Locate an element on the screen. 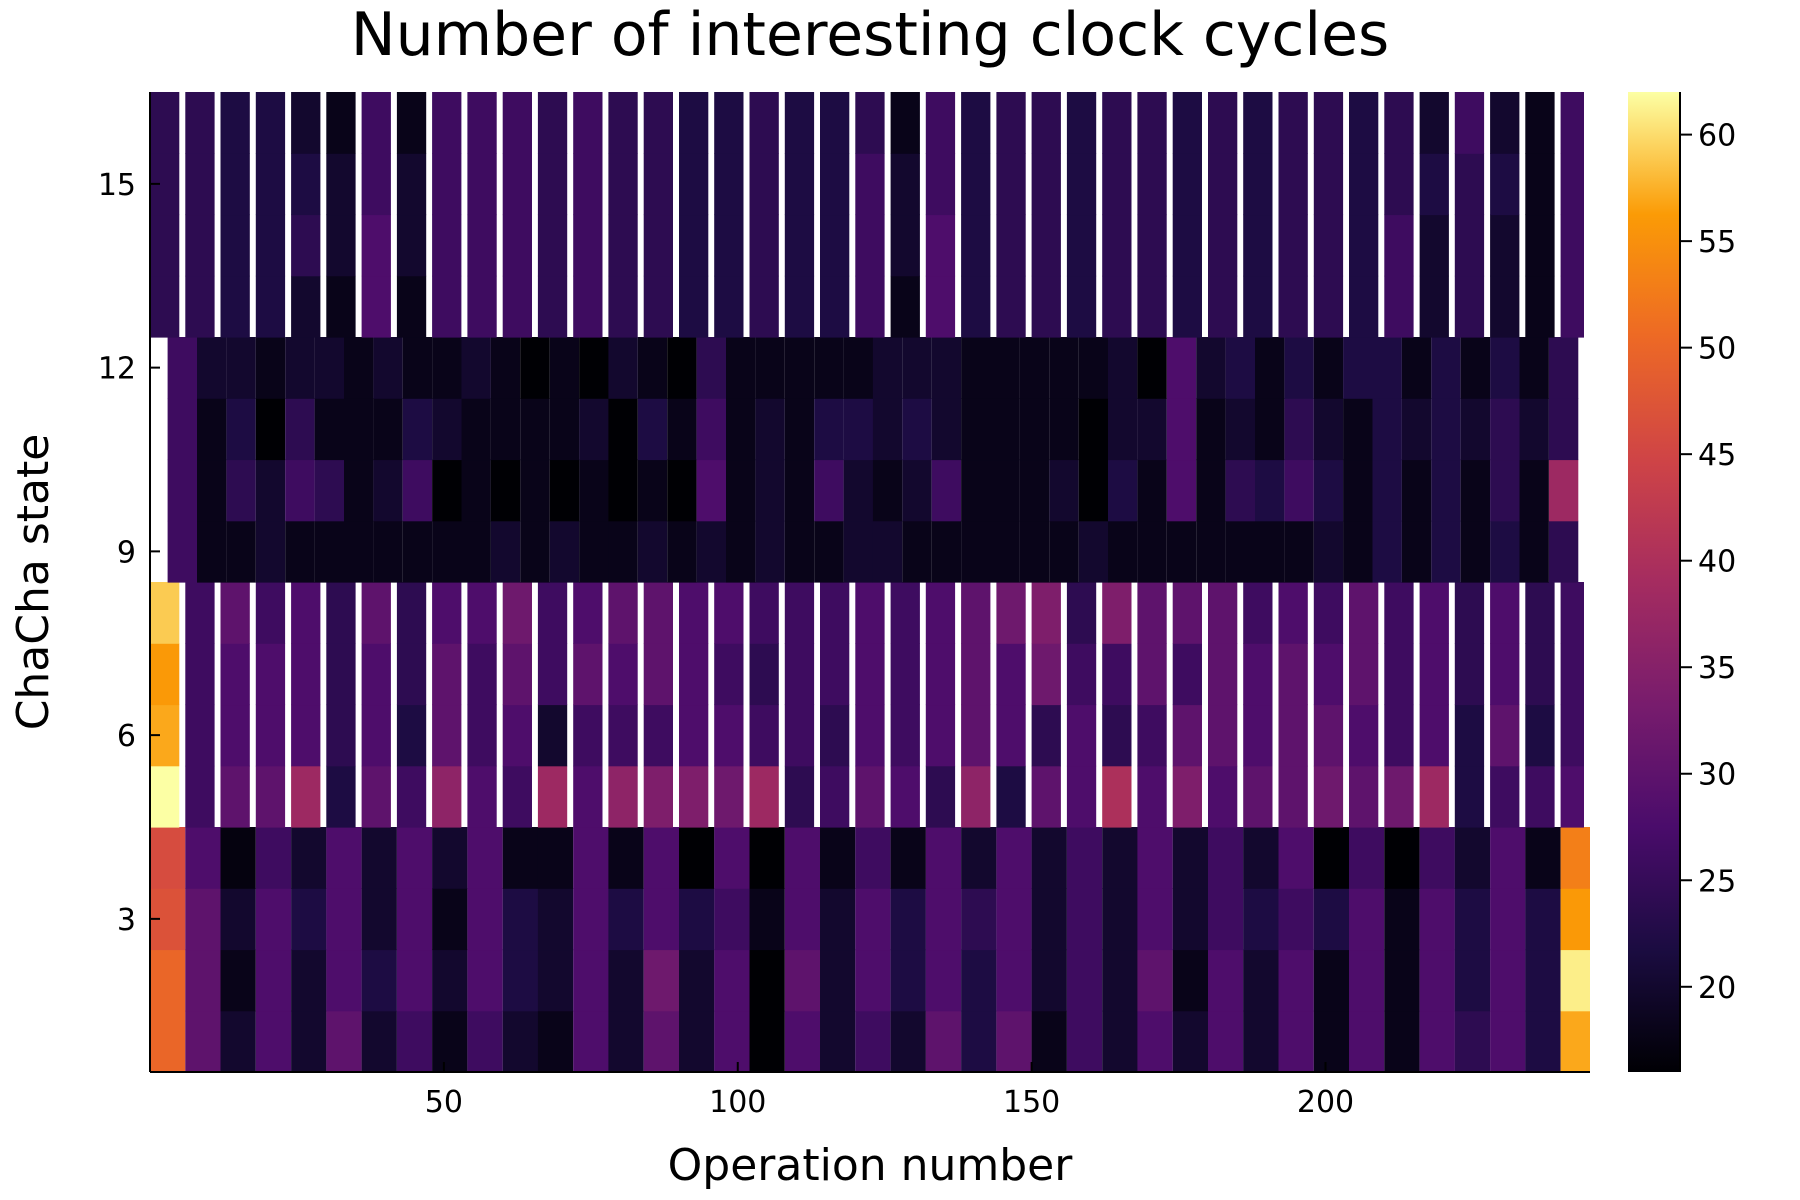 This screenshot has width=1800, height=1200. x-tick-label: 200 is located at coordinates (1325, 1102).